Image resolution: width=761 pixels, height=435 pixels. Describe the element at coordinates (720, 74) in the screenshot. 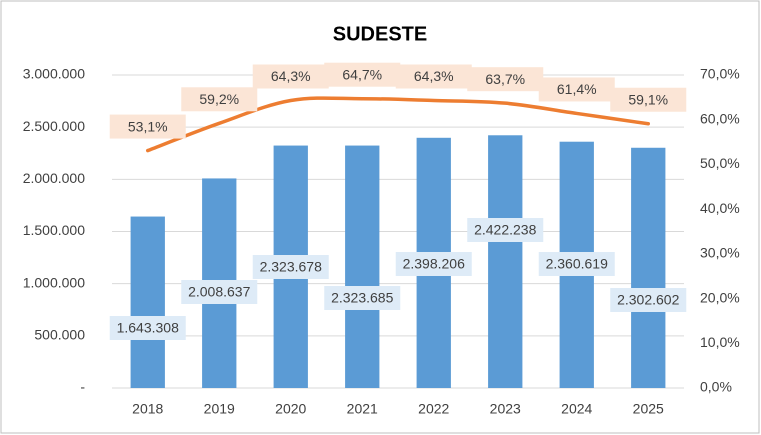

I see `y2-tick-label: 70,0%` at that location.